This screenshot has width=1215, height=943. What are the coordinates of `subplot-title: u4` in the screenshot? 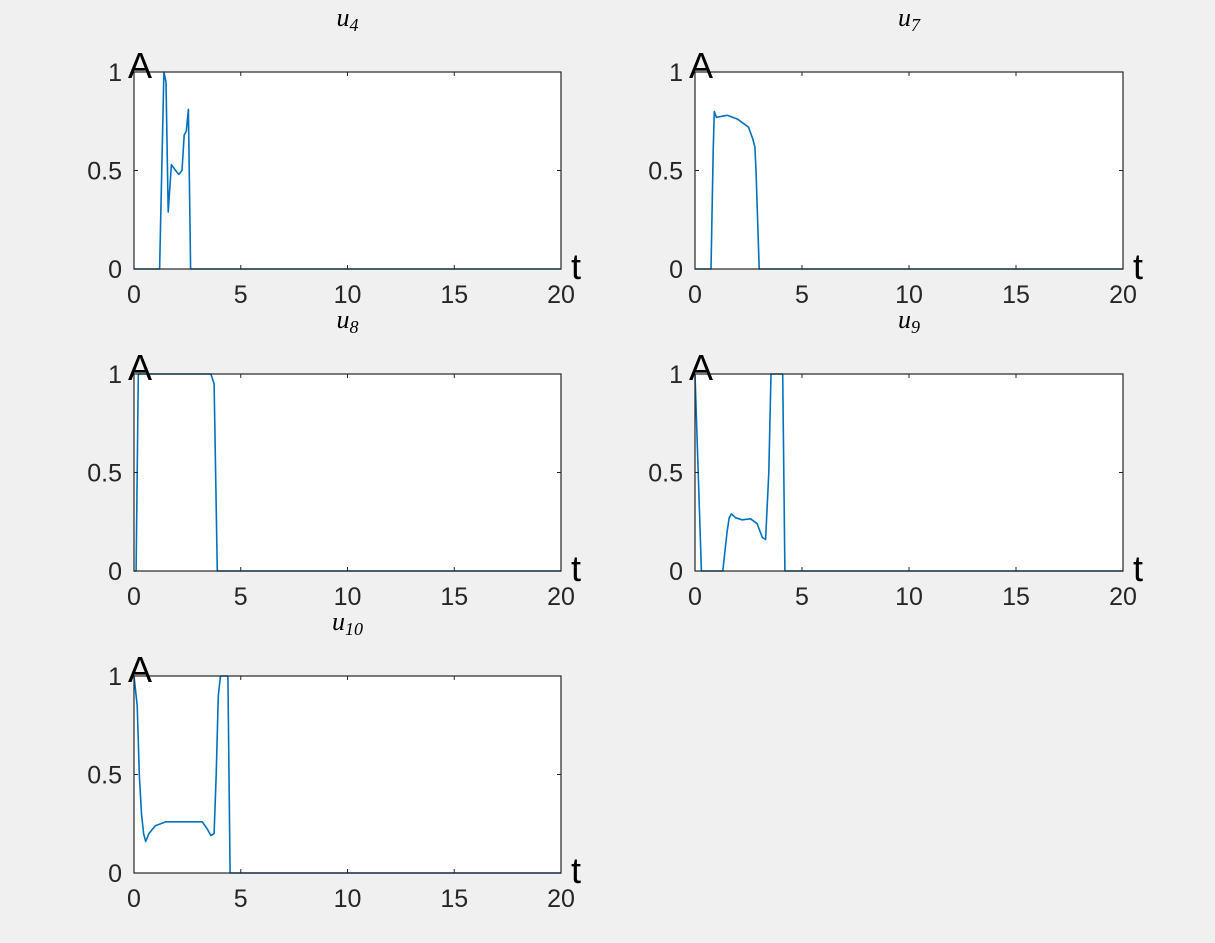 It's located at (348, 19).